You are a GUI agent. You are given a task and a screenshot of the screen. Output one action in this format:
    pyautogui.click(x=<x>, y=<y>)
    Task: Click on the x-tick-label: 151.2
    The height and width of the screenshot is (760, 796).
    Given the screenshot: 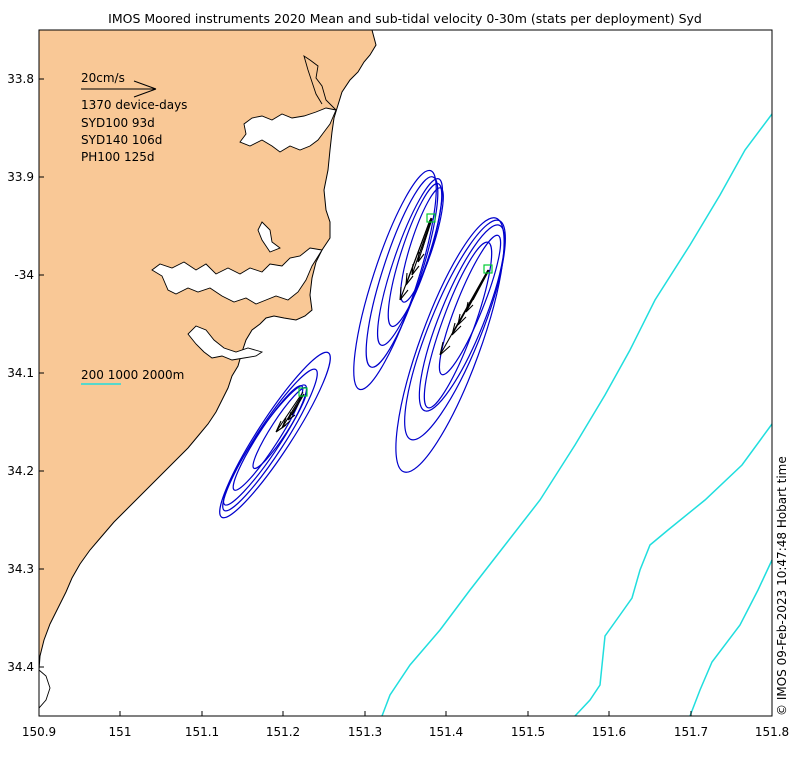 What is the action you would take?
    pyautogui.click(x=283, y=732)
    